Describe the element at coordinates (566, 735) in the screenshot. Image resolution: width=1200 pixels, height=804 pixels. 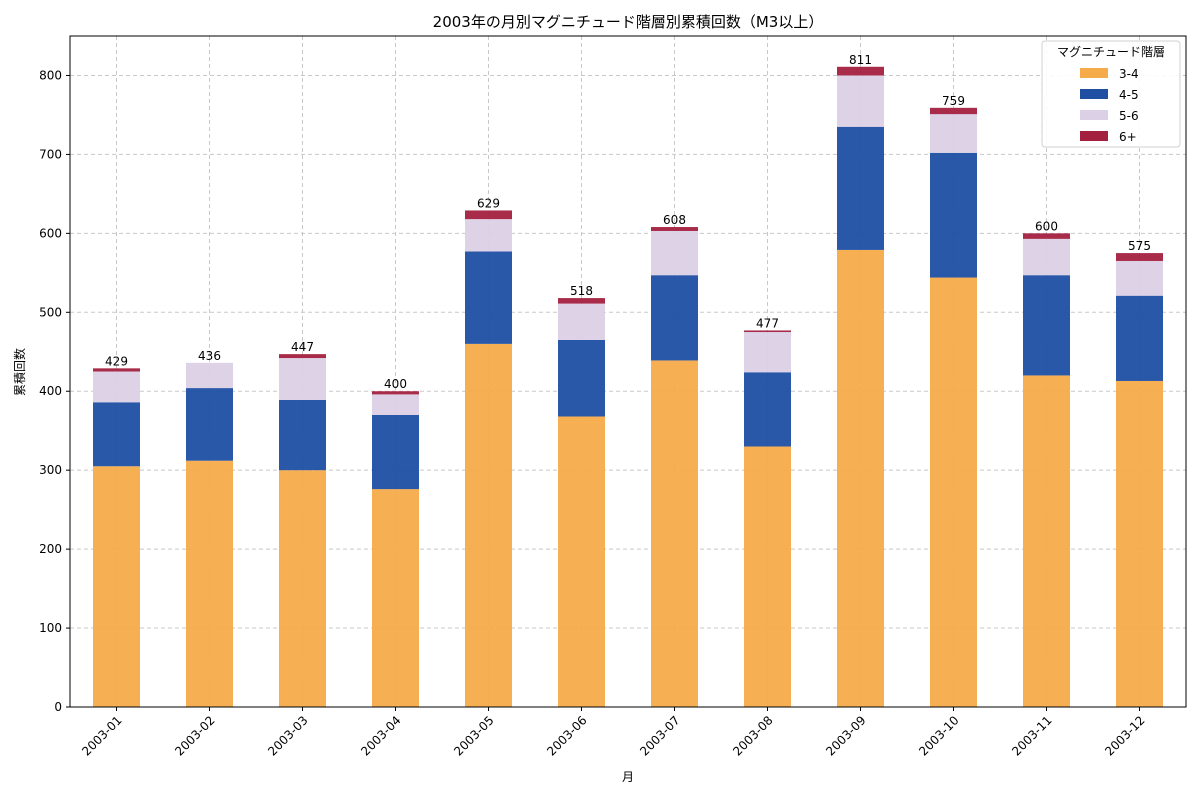
I see `x-tick-label: 2003-06` at that location.